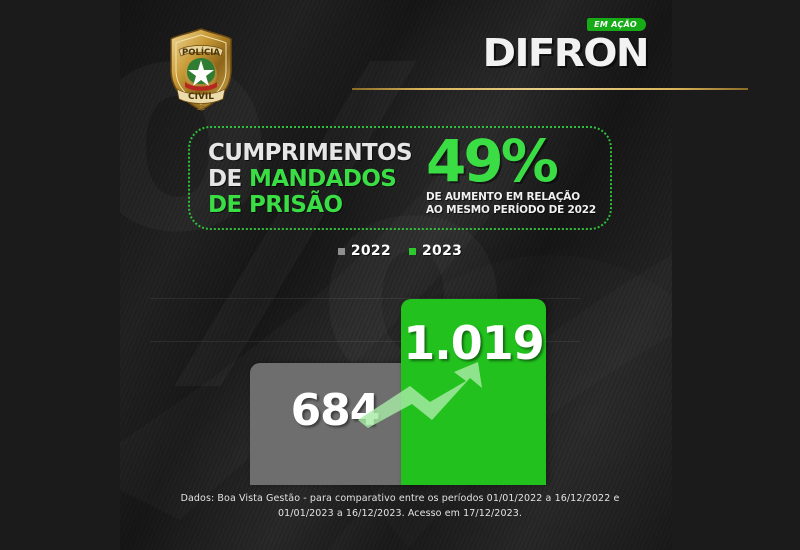  What do you see at coordinates (365, 341) in the screenshot?
I see `gridline-lower` at bounding box center [365, 341].